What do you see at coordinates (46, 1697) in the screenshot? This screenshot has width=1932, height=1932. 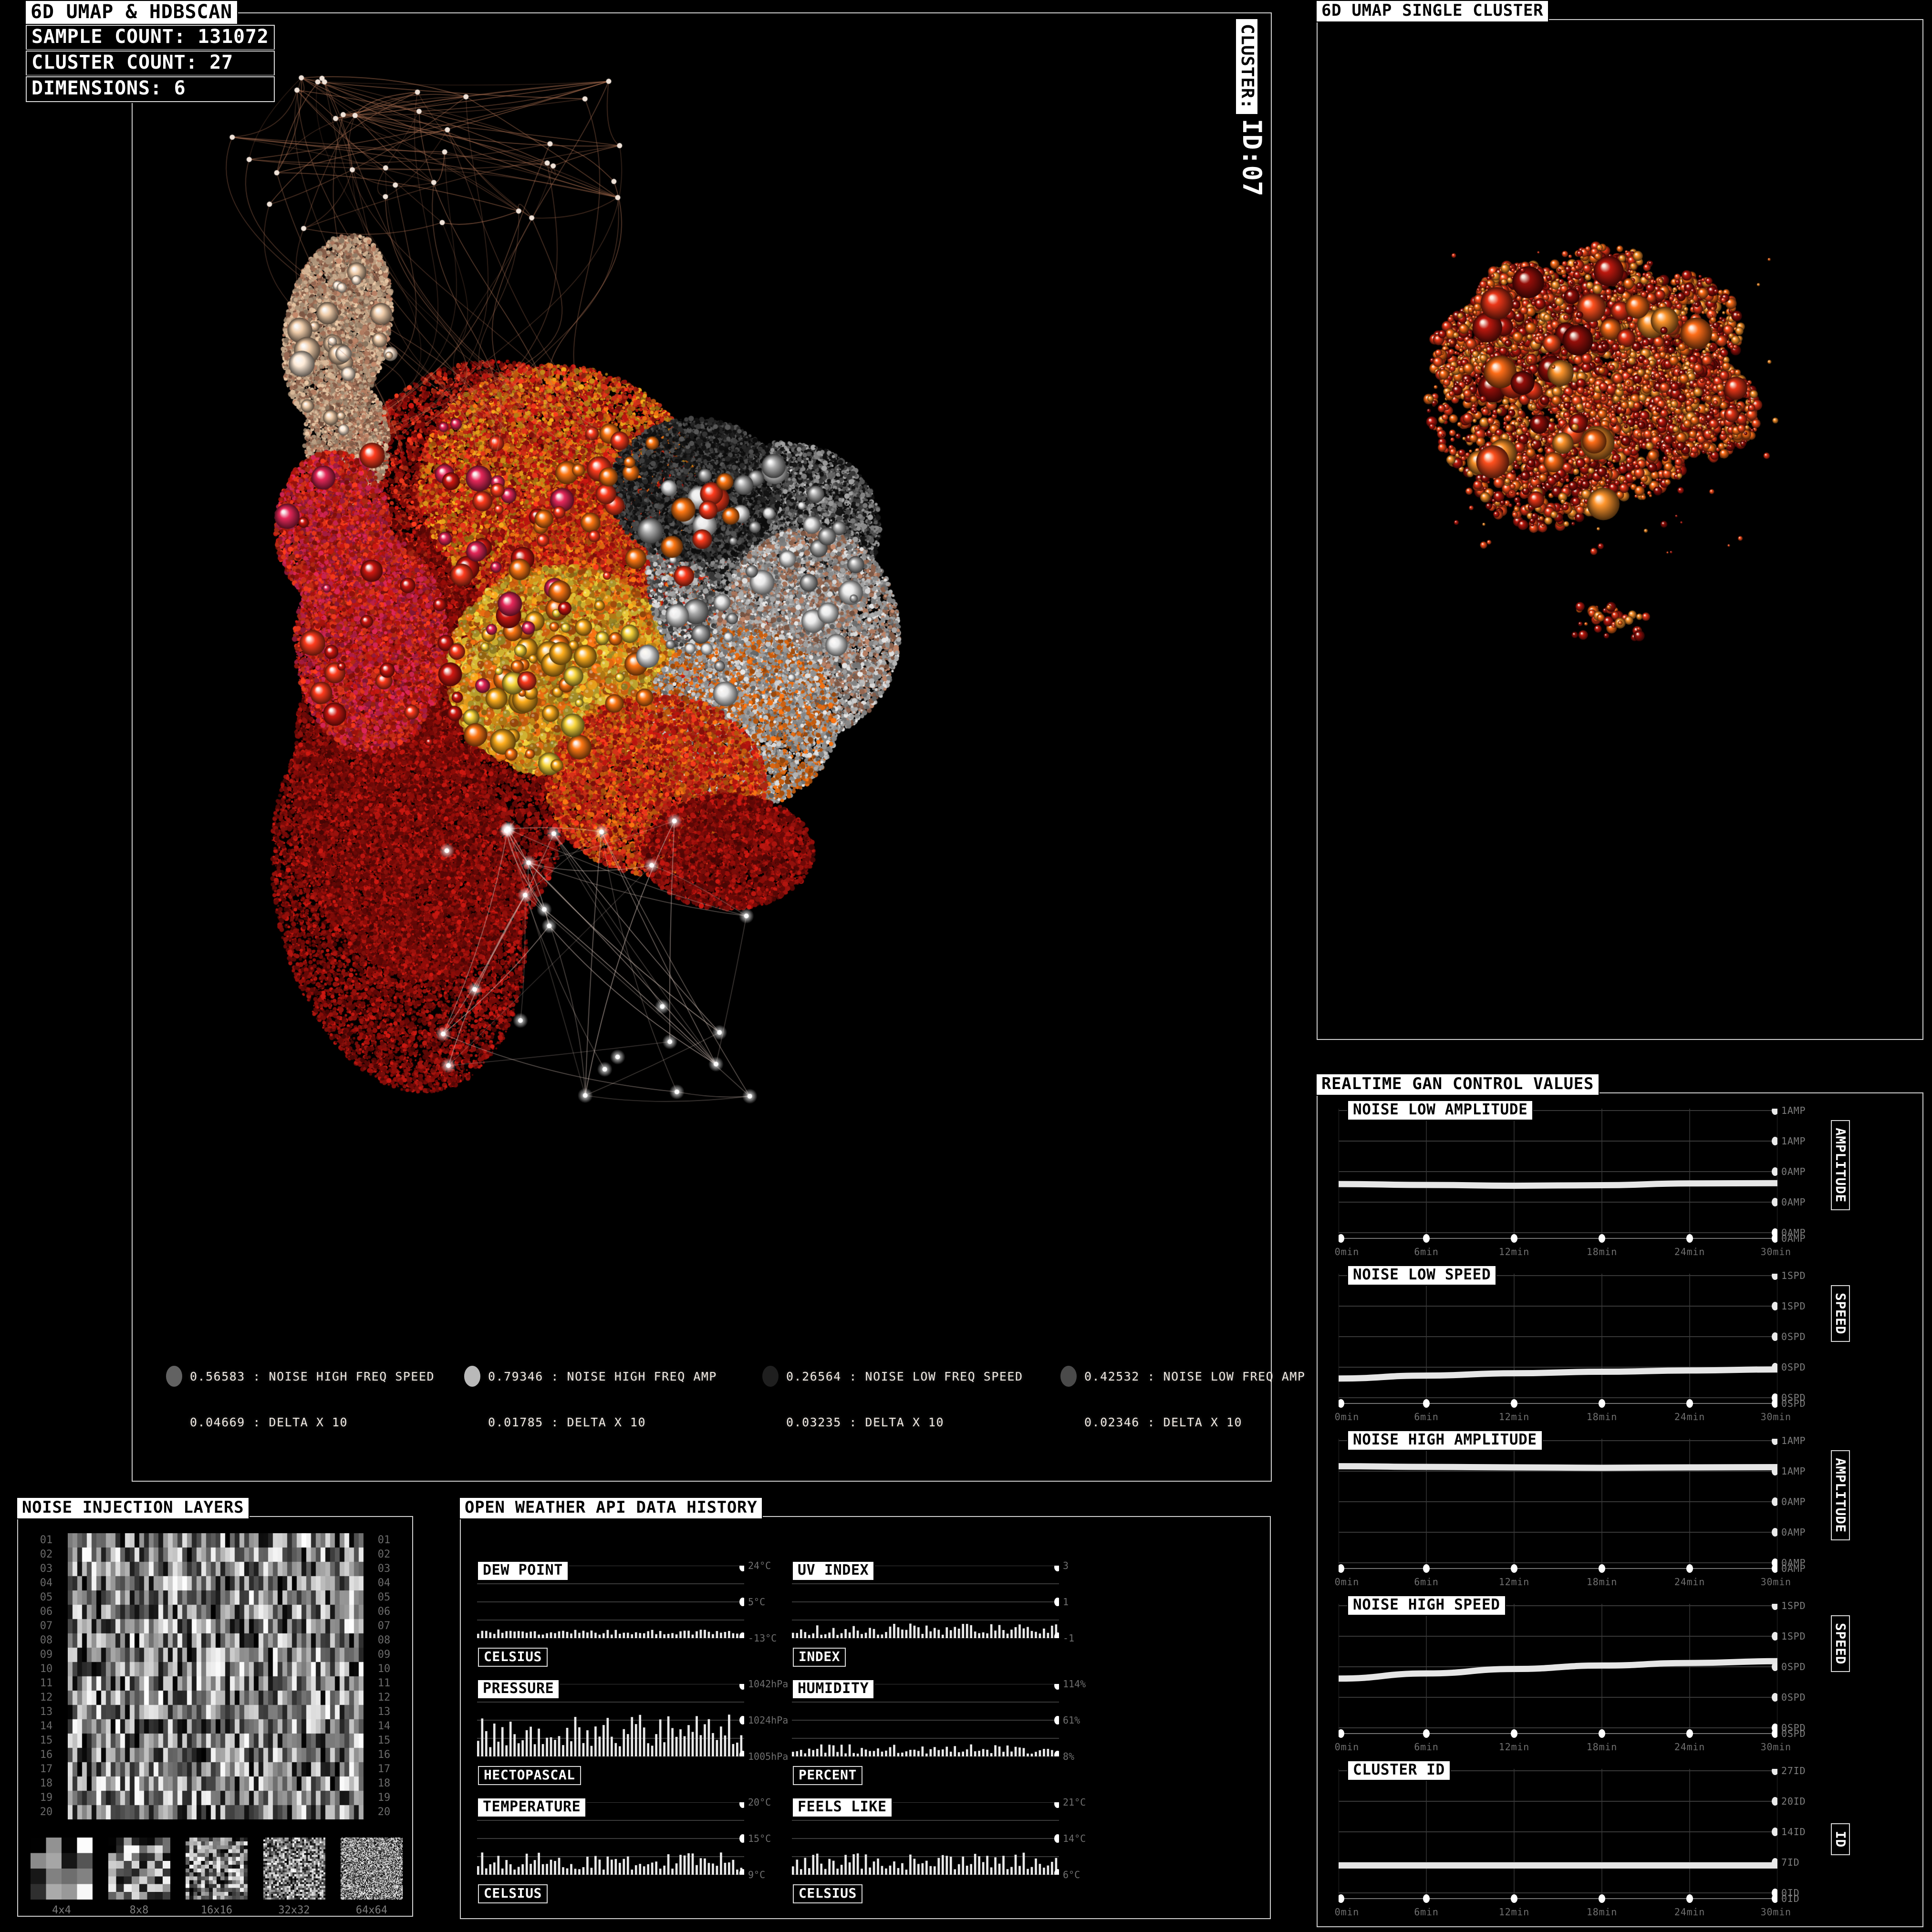 I see `noise-row-number: 12` at bounding box center [46, 1697].